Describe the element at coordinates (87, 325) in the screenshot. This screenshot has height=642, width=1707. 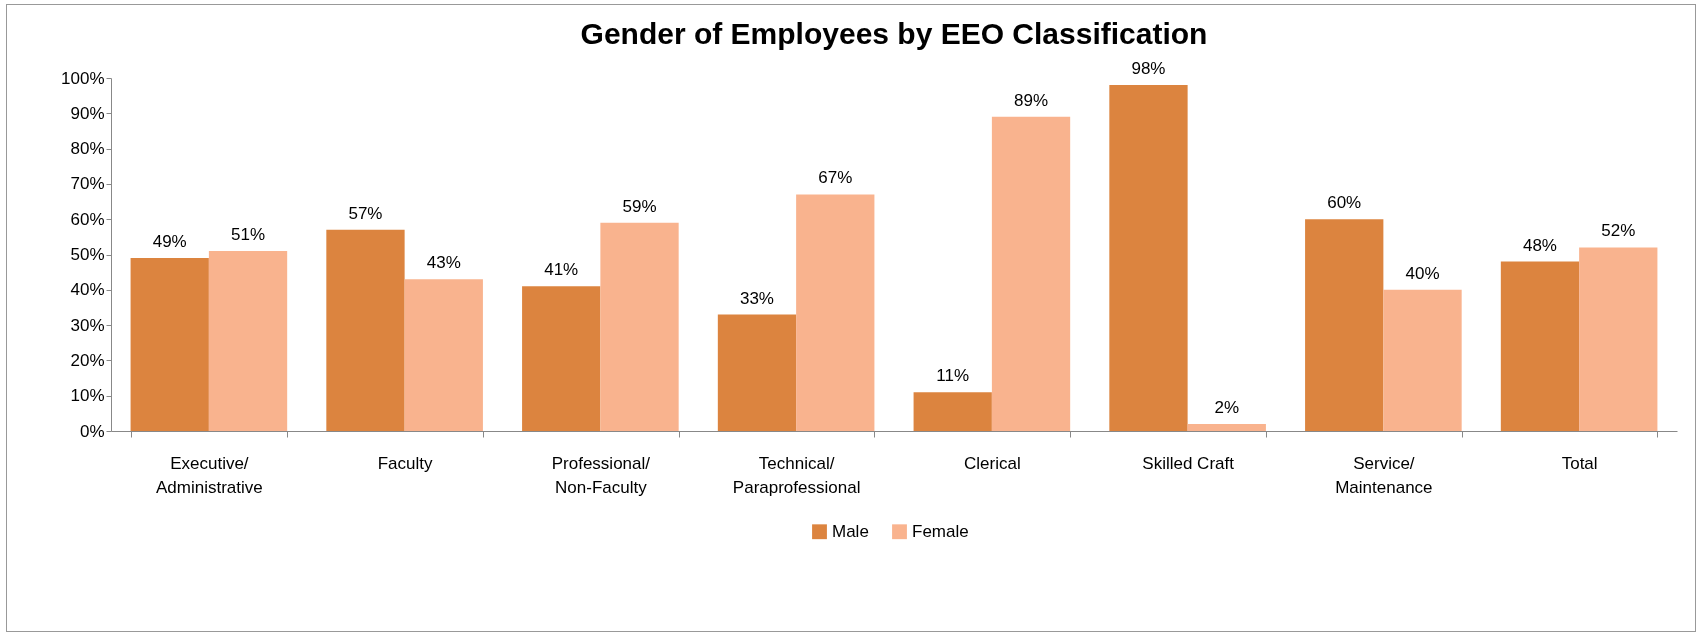
I see `y-tick-label: 30%` at that location.